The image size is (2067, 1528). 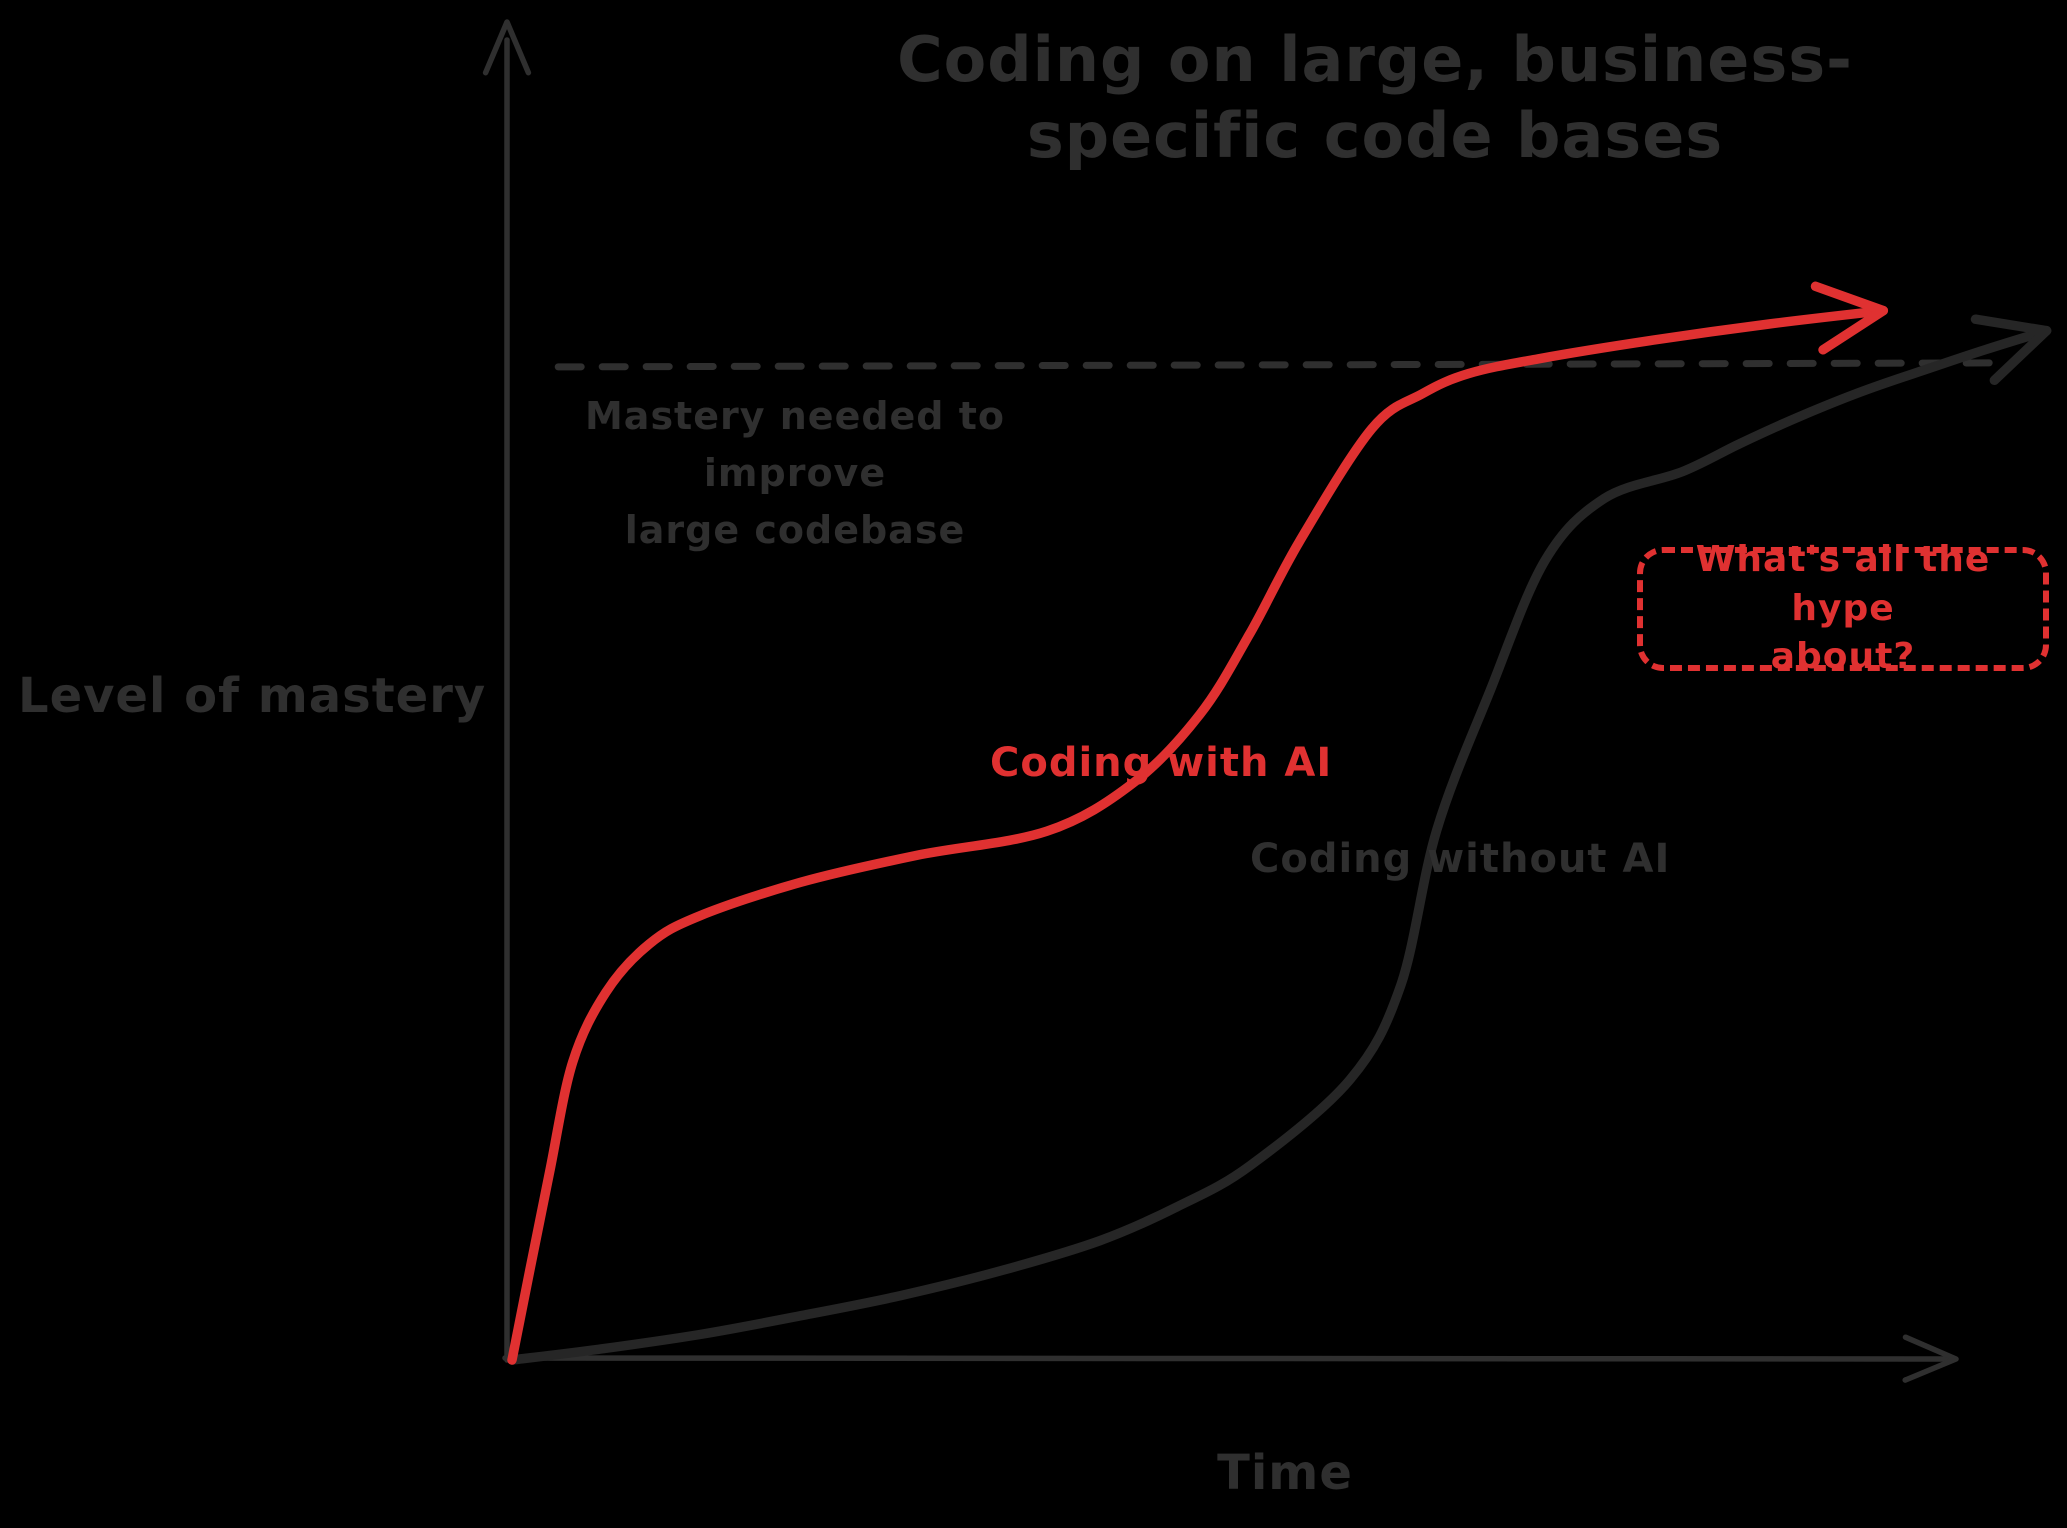 What do you see at coordinates (1849, 318) in the screenshot?
I see `coding-with-ai-arrow-icon` at bounding box center [1849, 318].